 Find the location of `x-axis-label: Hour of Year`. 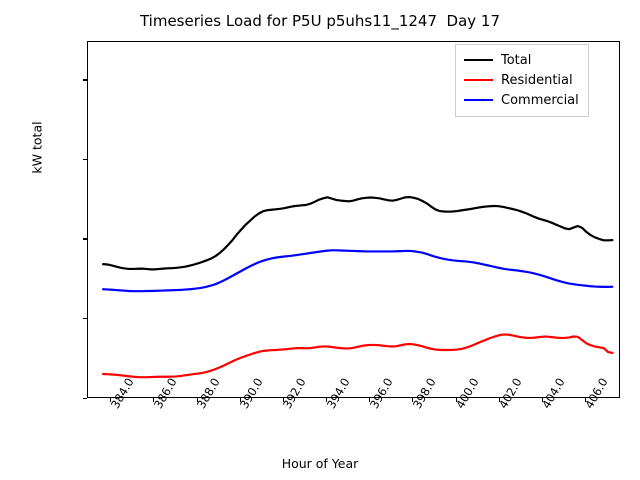

x-axis-label: Hour of Year is located at coordinates (320, 463).